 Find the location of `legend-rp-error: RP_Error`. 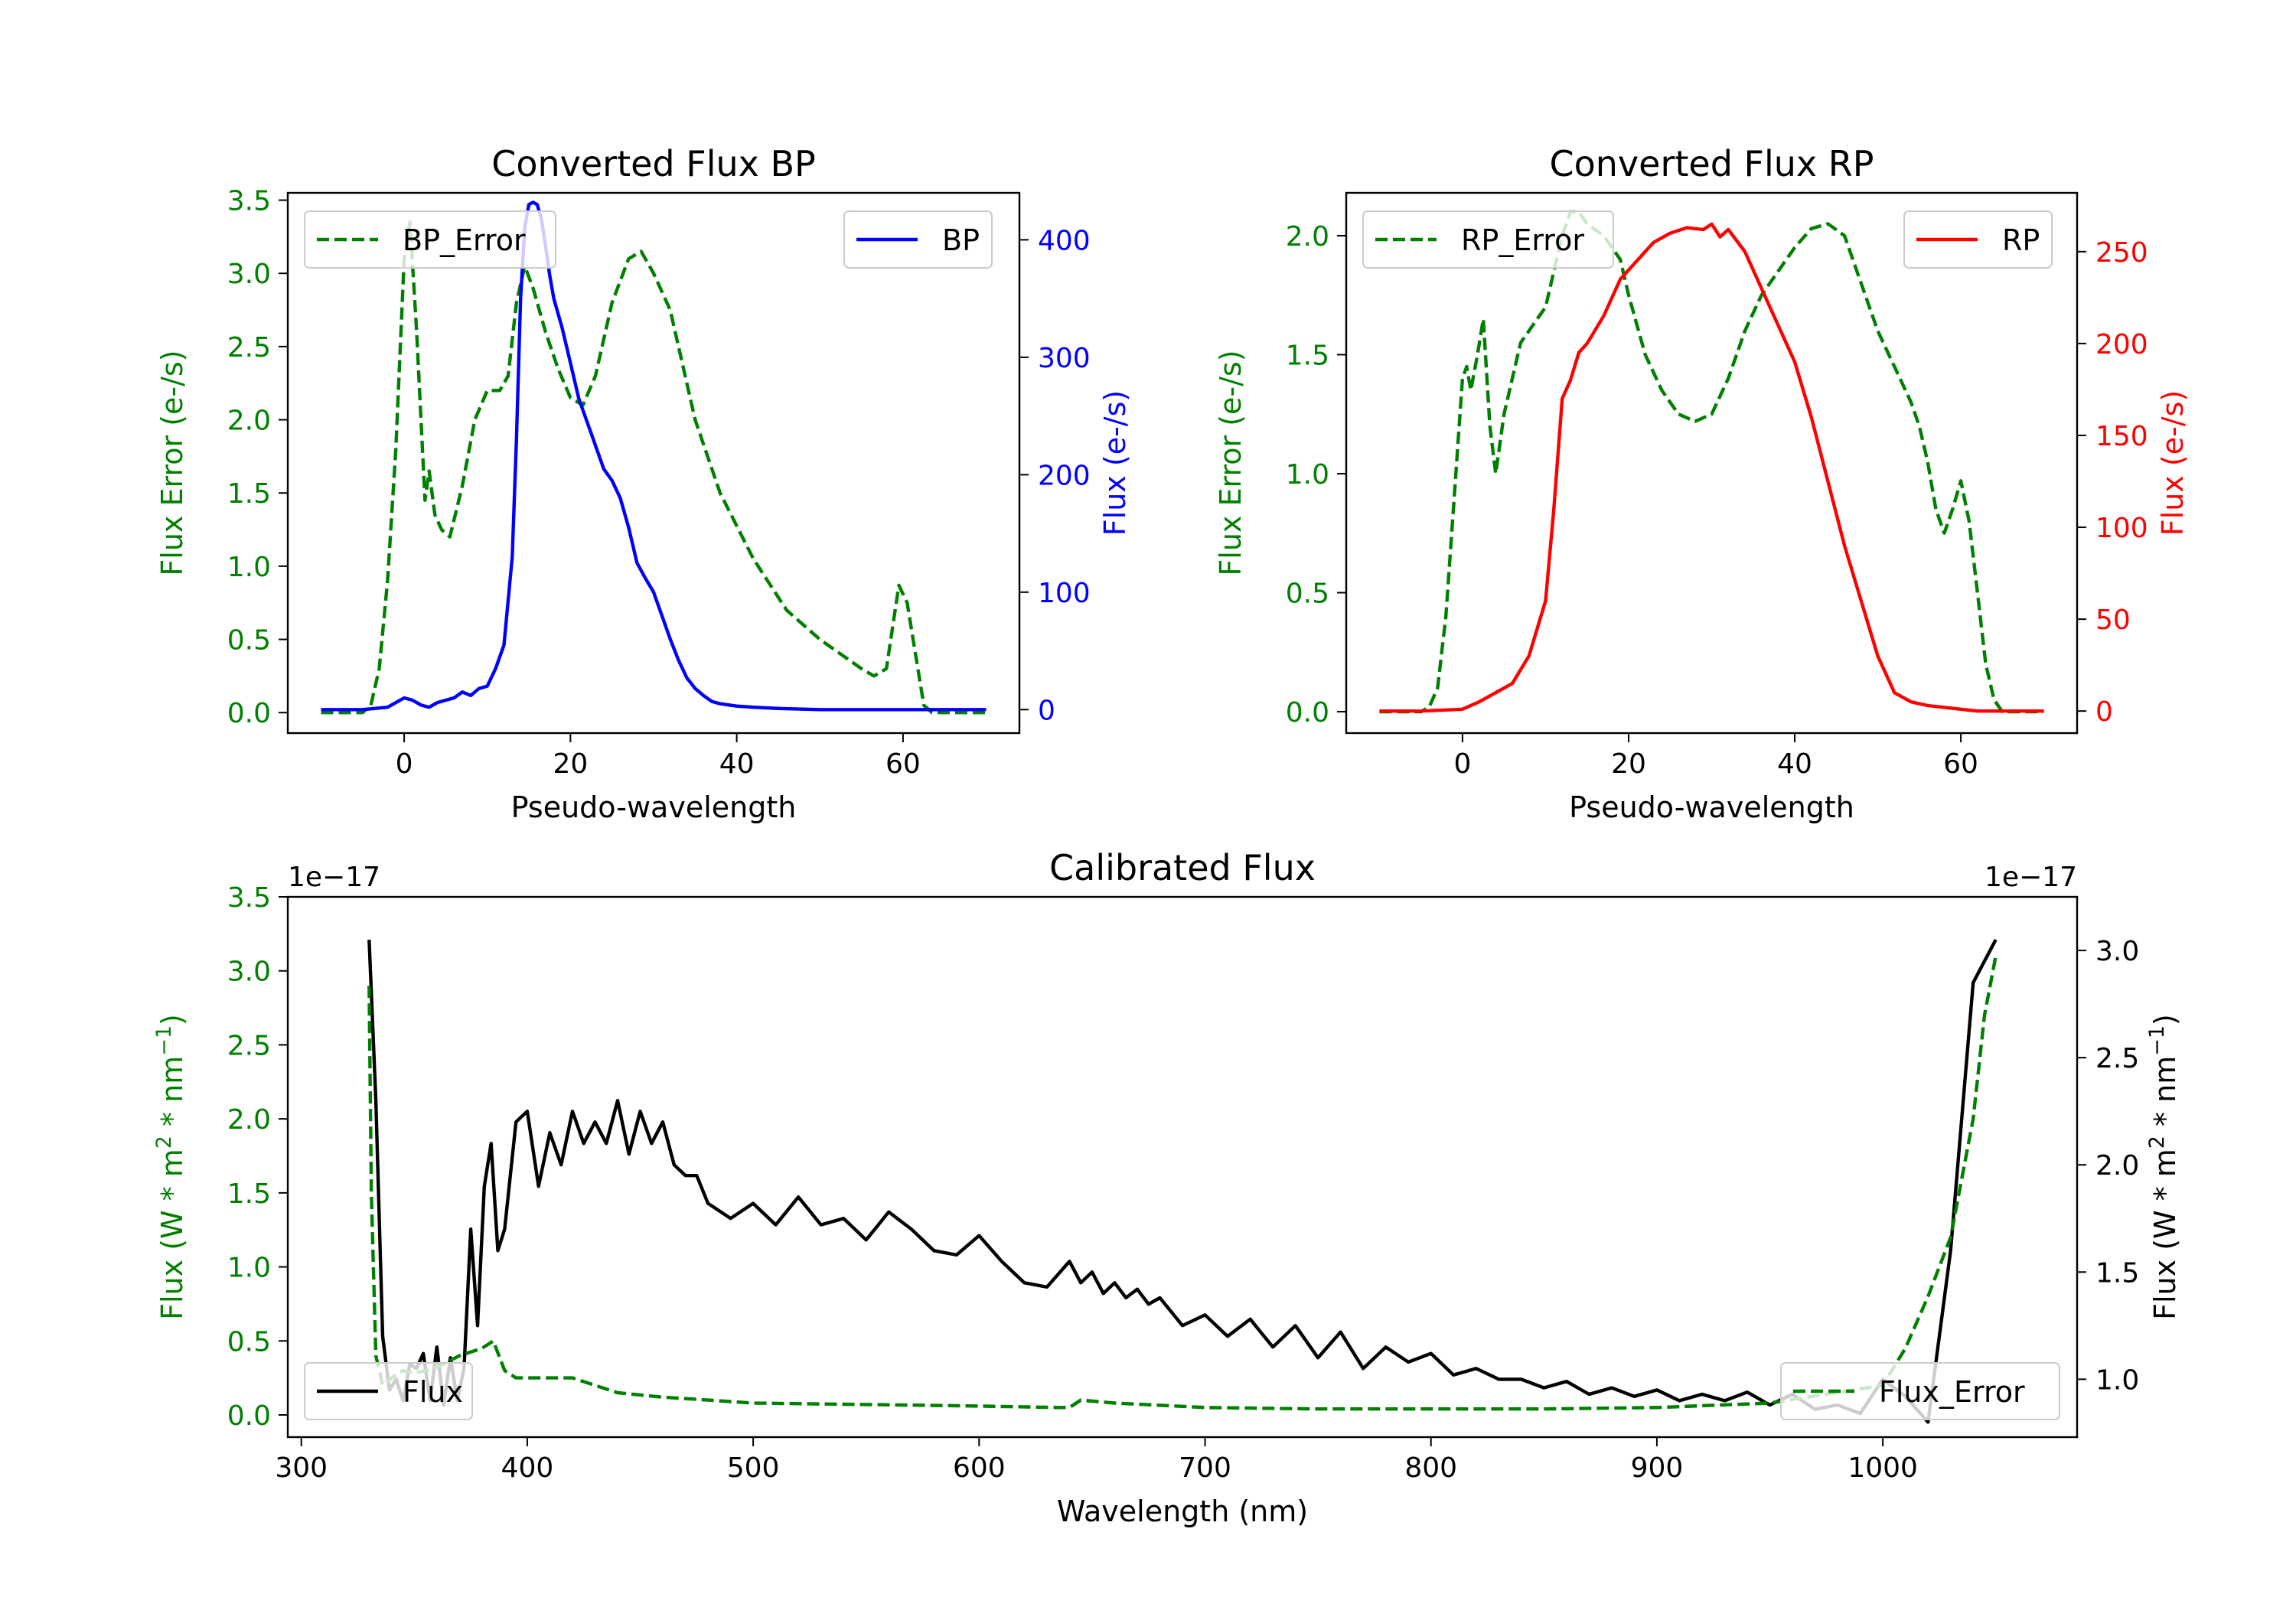

legend-rp-error: RP_Error is located at coordinates (1488, 239).